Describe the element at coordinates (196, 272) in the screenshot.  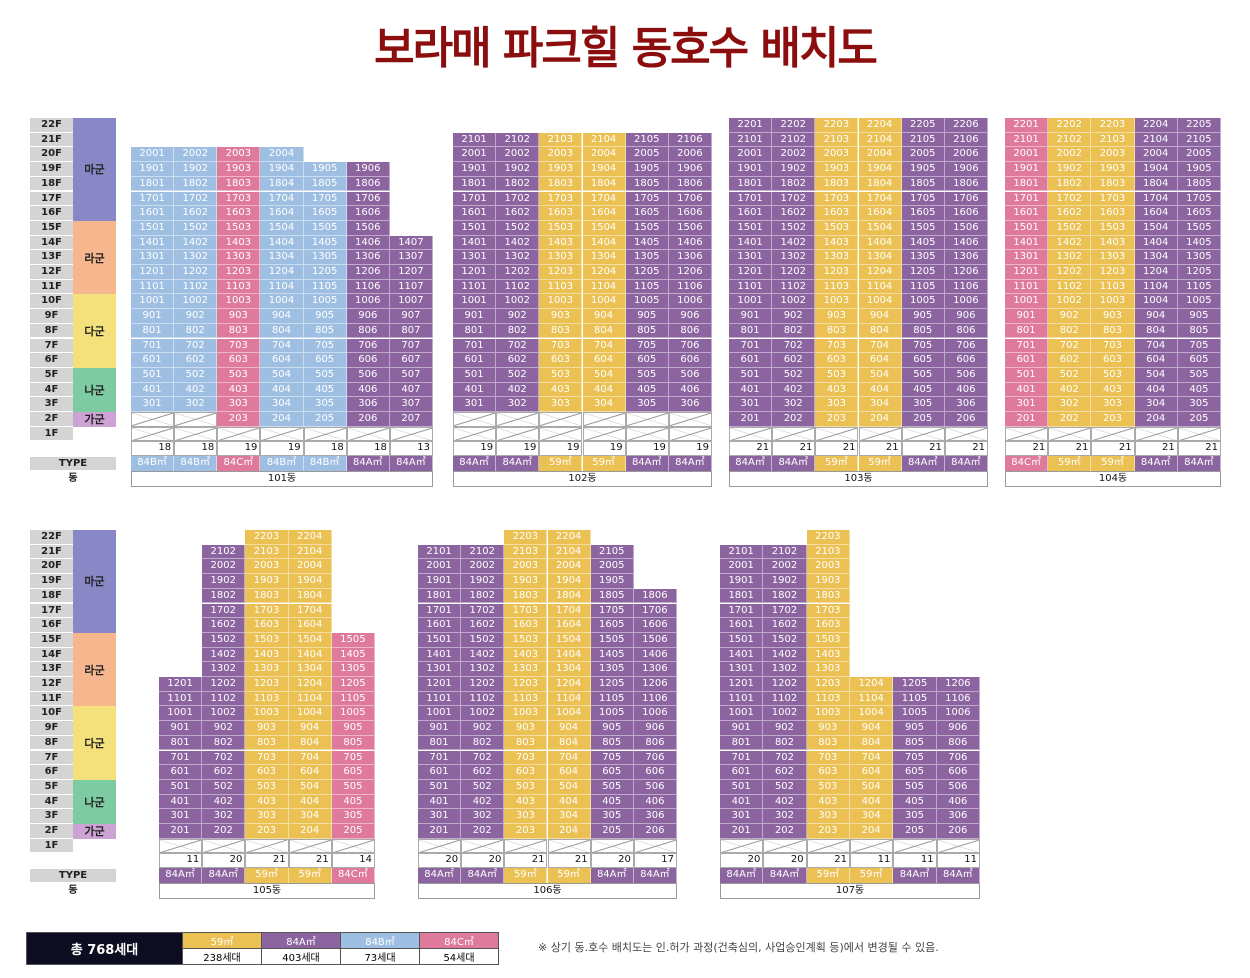
I see `unit-cell: 1202` at that location.